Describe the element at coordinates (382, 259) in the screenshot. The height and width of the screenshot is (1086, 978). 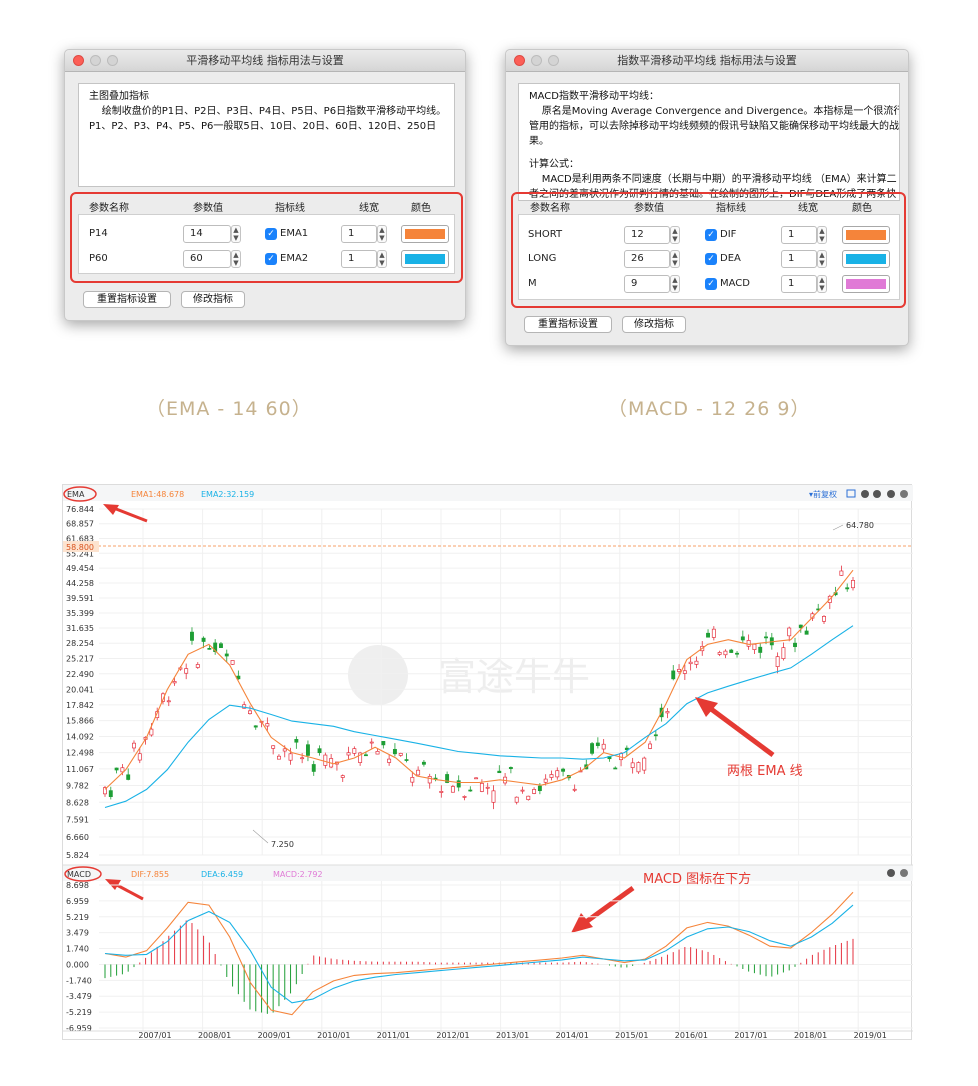
I see `ema2-width-stepper: ▲ ▼` at that location.